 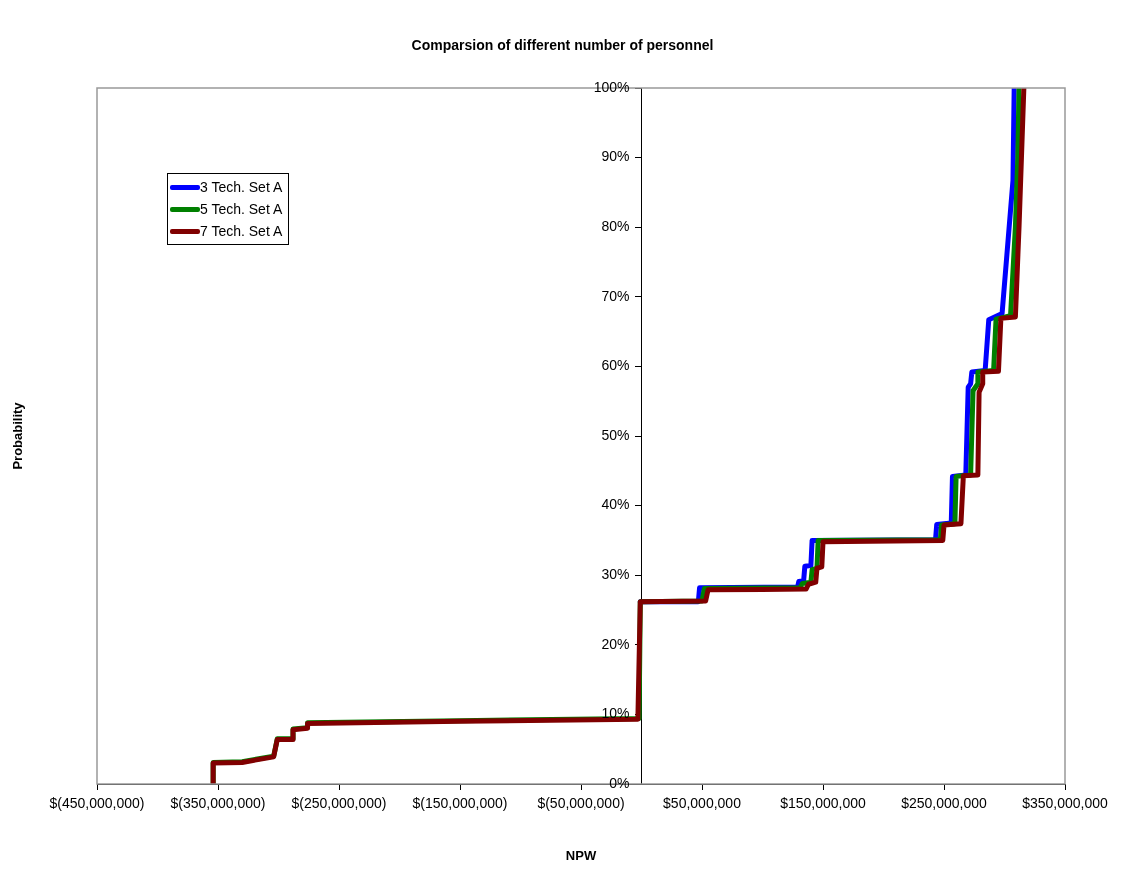 I want to click on x-tick-label: $(350,000,000), so click(x=218, y=803).